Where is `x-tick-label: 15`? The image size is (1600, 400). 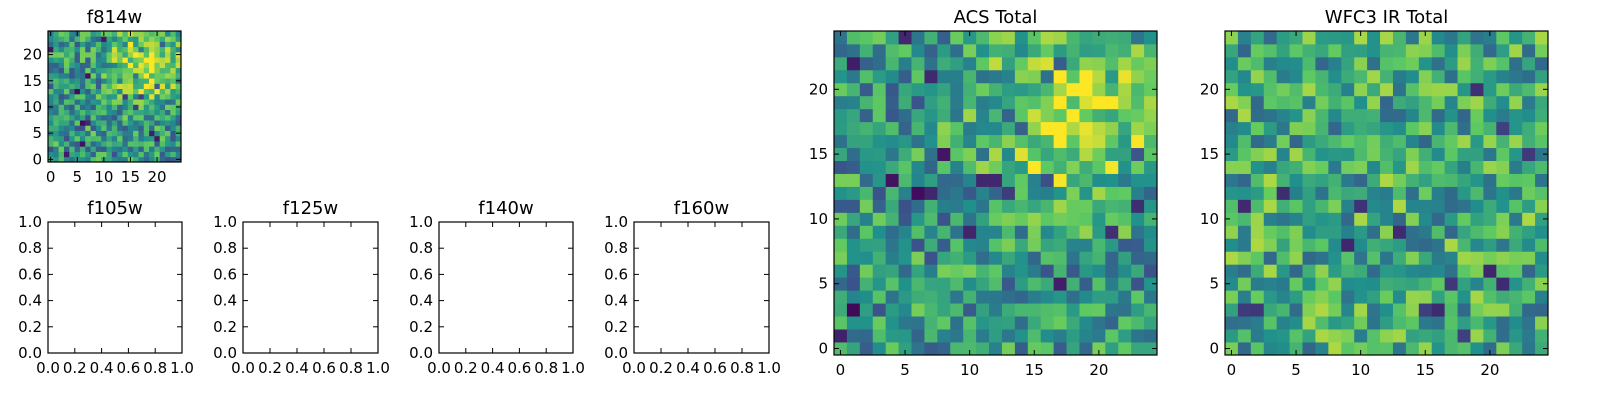 x-tick-label: 15 is located at coordinates (1425, 370).